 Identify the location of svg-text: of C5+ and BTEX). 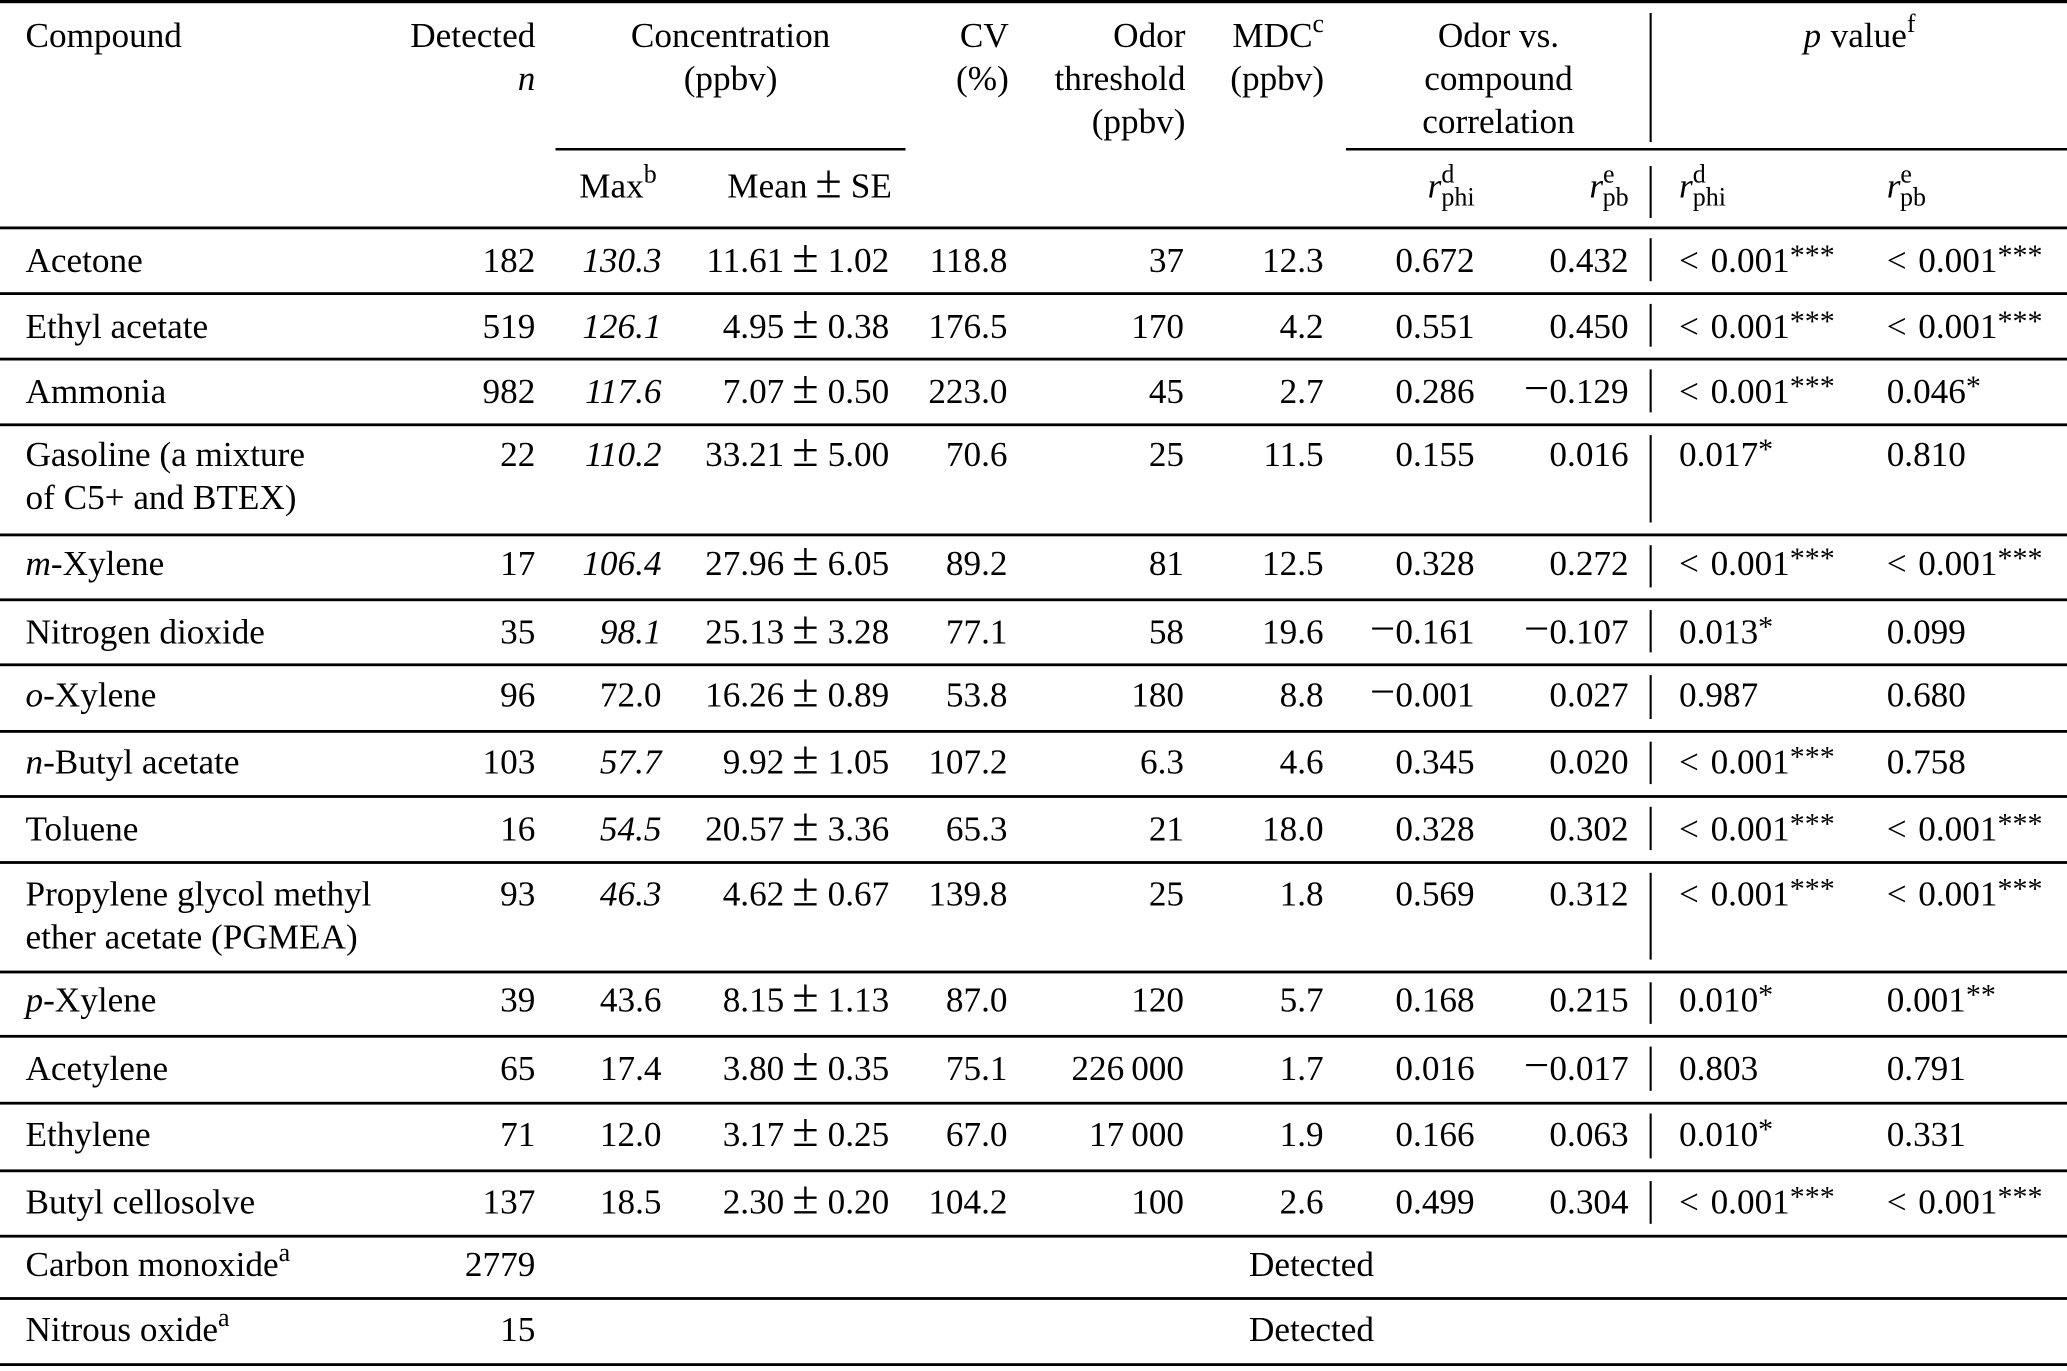
(161, 497).